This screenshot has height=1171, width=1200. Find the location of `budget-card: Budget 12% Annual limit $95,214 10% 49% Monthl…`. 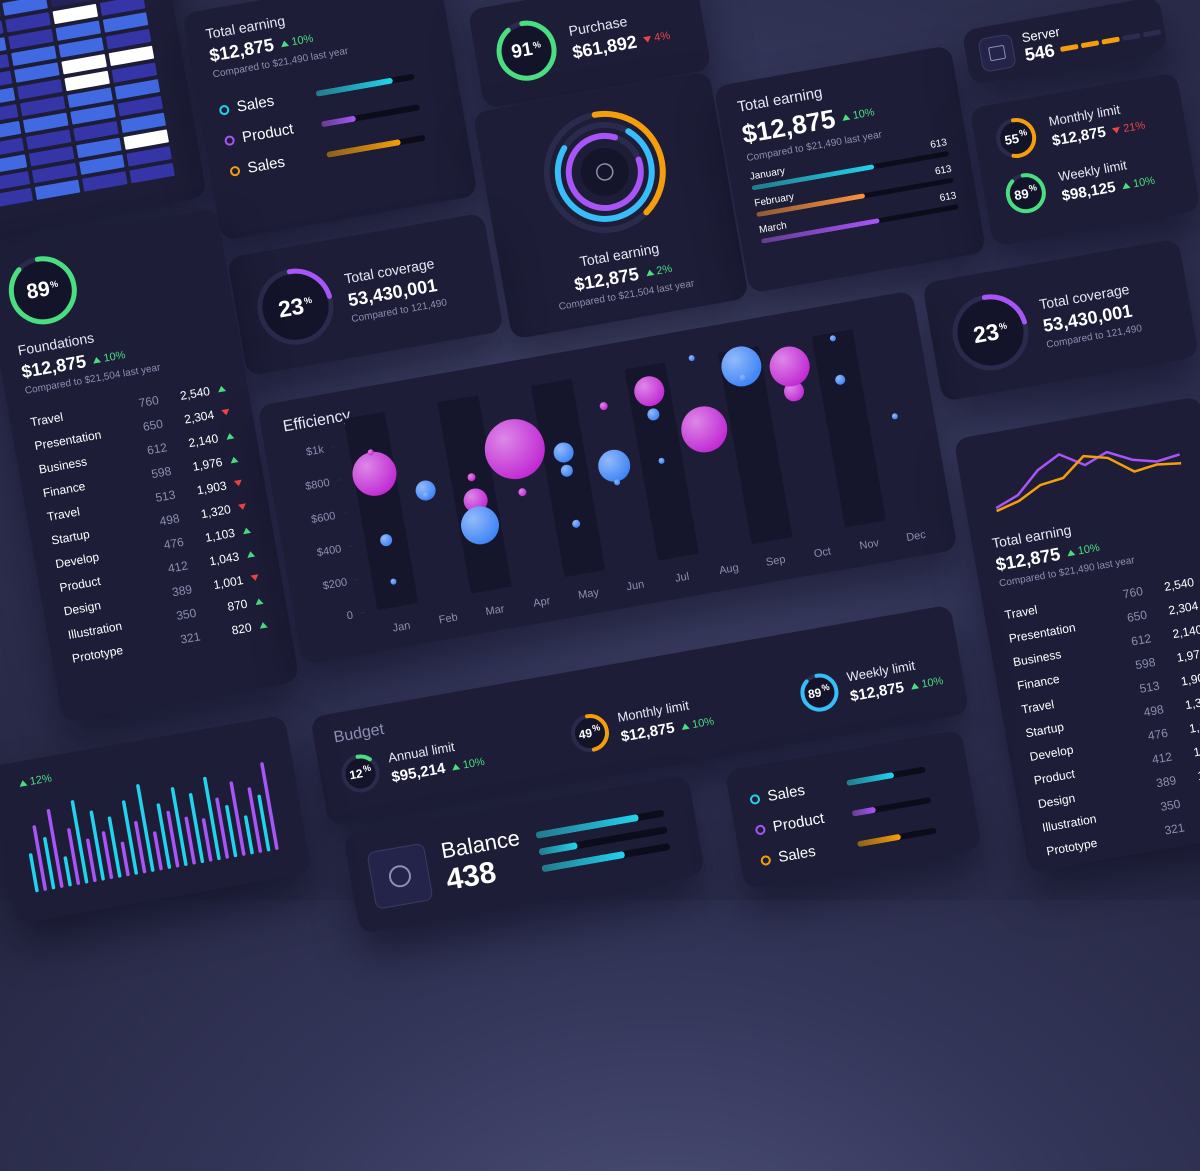

budget-card: Budget 12% Annual limit $95,214 10% 49% Monthl… is located at coordinates (640, 715).